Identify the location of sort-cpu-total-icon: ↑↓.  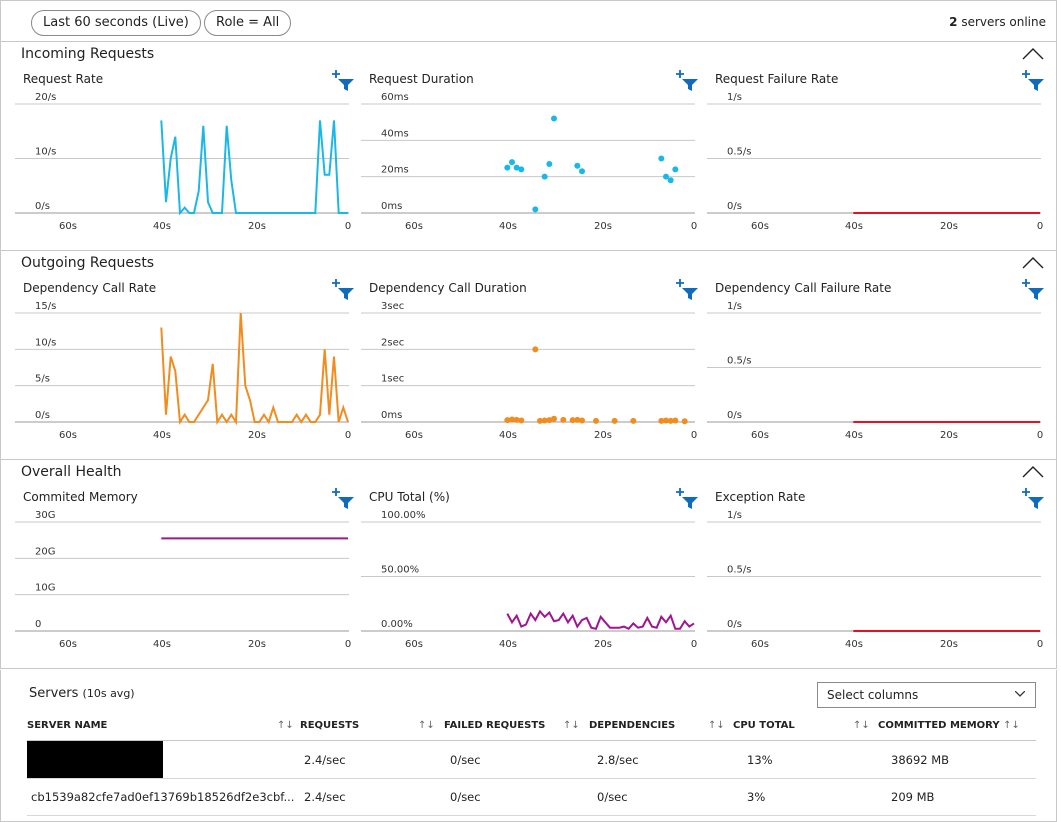
(865, 725).